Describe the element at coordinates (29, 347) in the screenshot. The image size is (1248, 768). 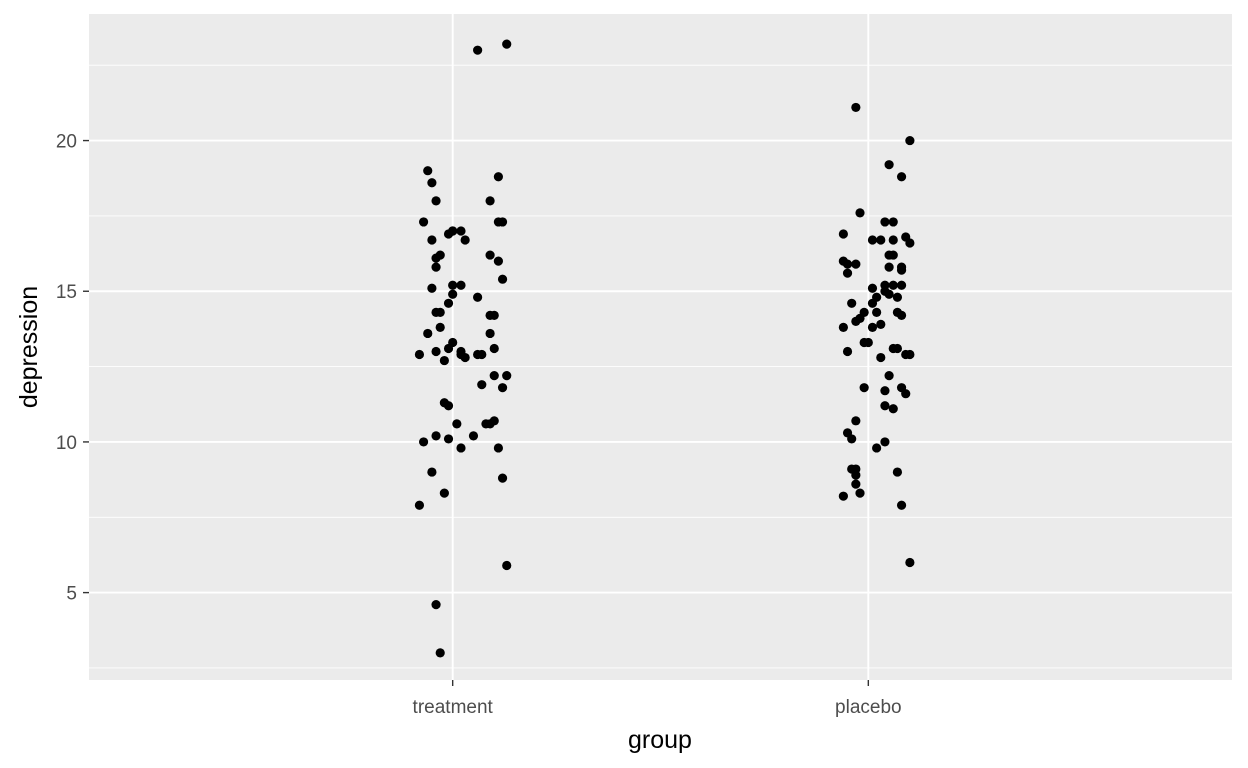
I see `y-axis-title: depression` at that location.